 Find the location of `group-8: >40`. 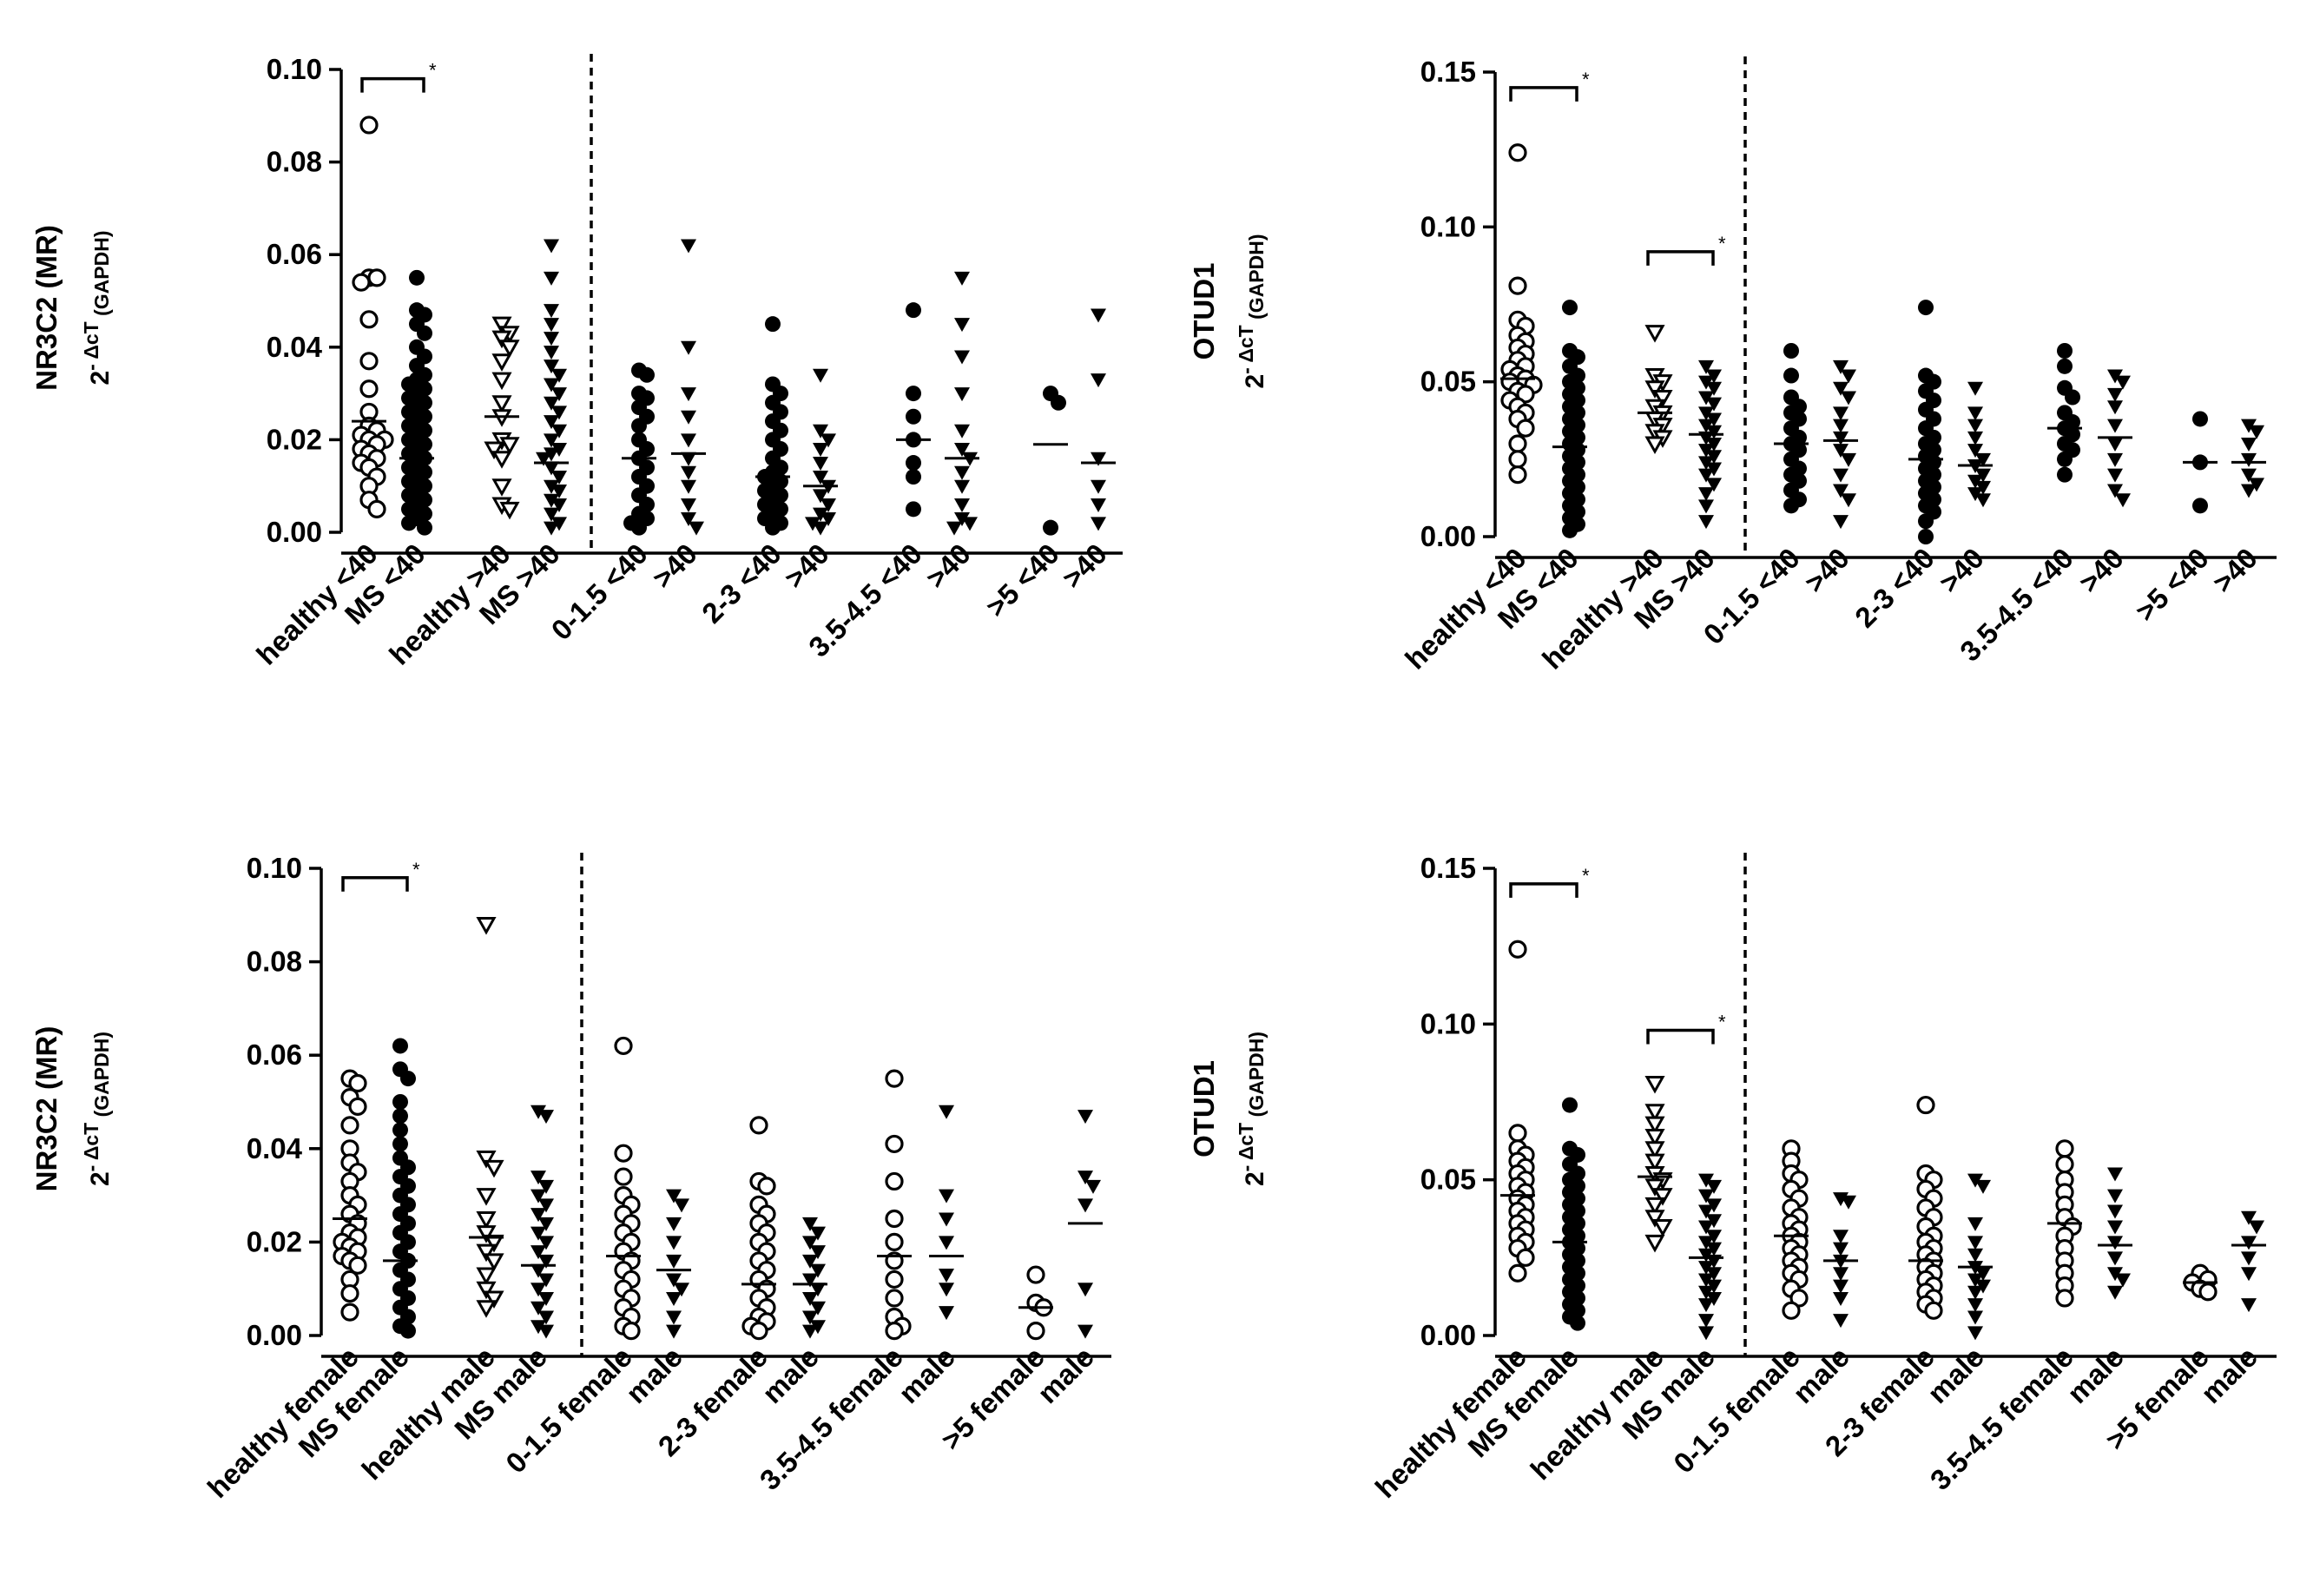

group-8: >40 is located at coordinates (1963, 490).